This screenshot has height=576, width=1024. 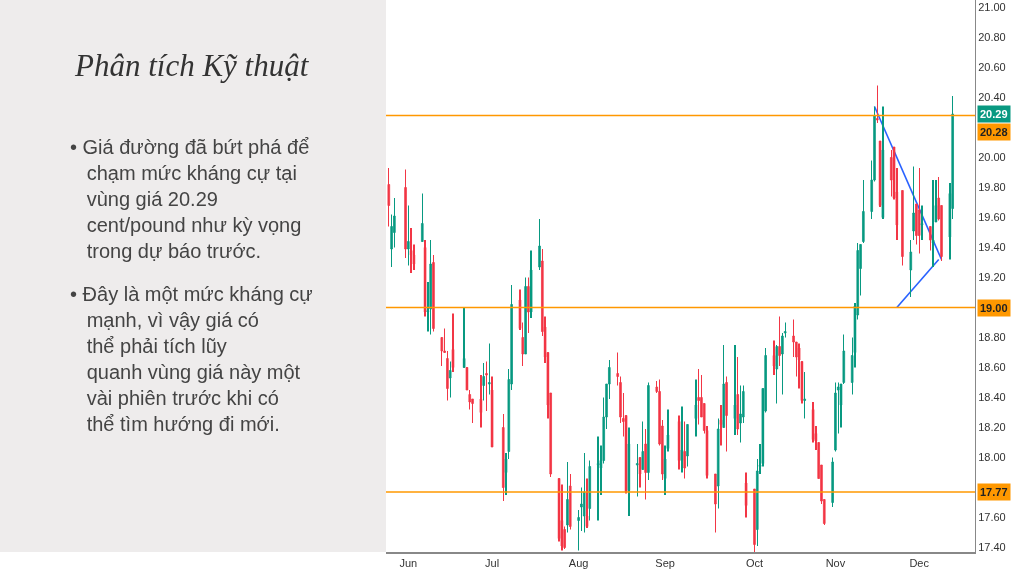 What do you see at coordinates (754, 562) in the screenshot?
I see `x-tick-label: Oct` at bounding box center [754, 562].